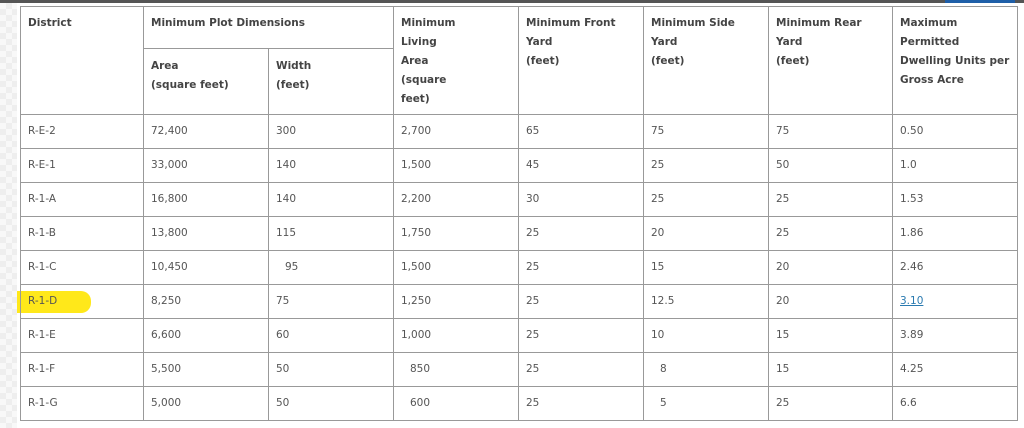 The image size is (1024, 428). I want to click on top-right-button, so click(980, 1).